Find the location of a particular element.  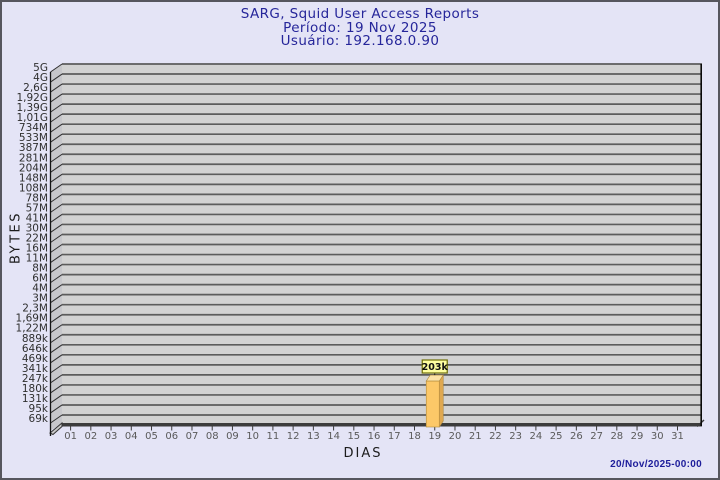

y-tick-label: 4M is located at coordinates (40, 289).